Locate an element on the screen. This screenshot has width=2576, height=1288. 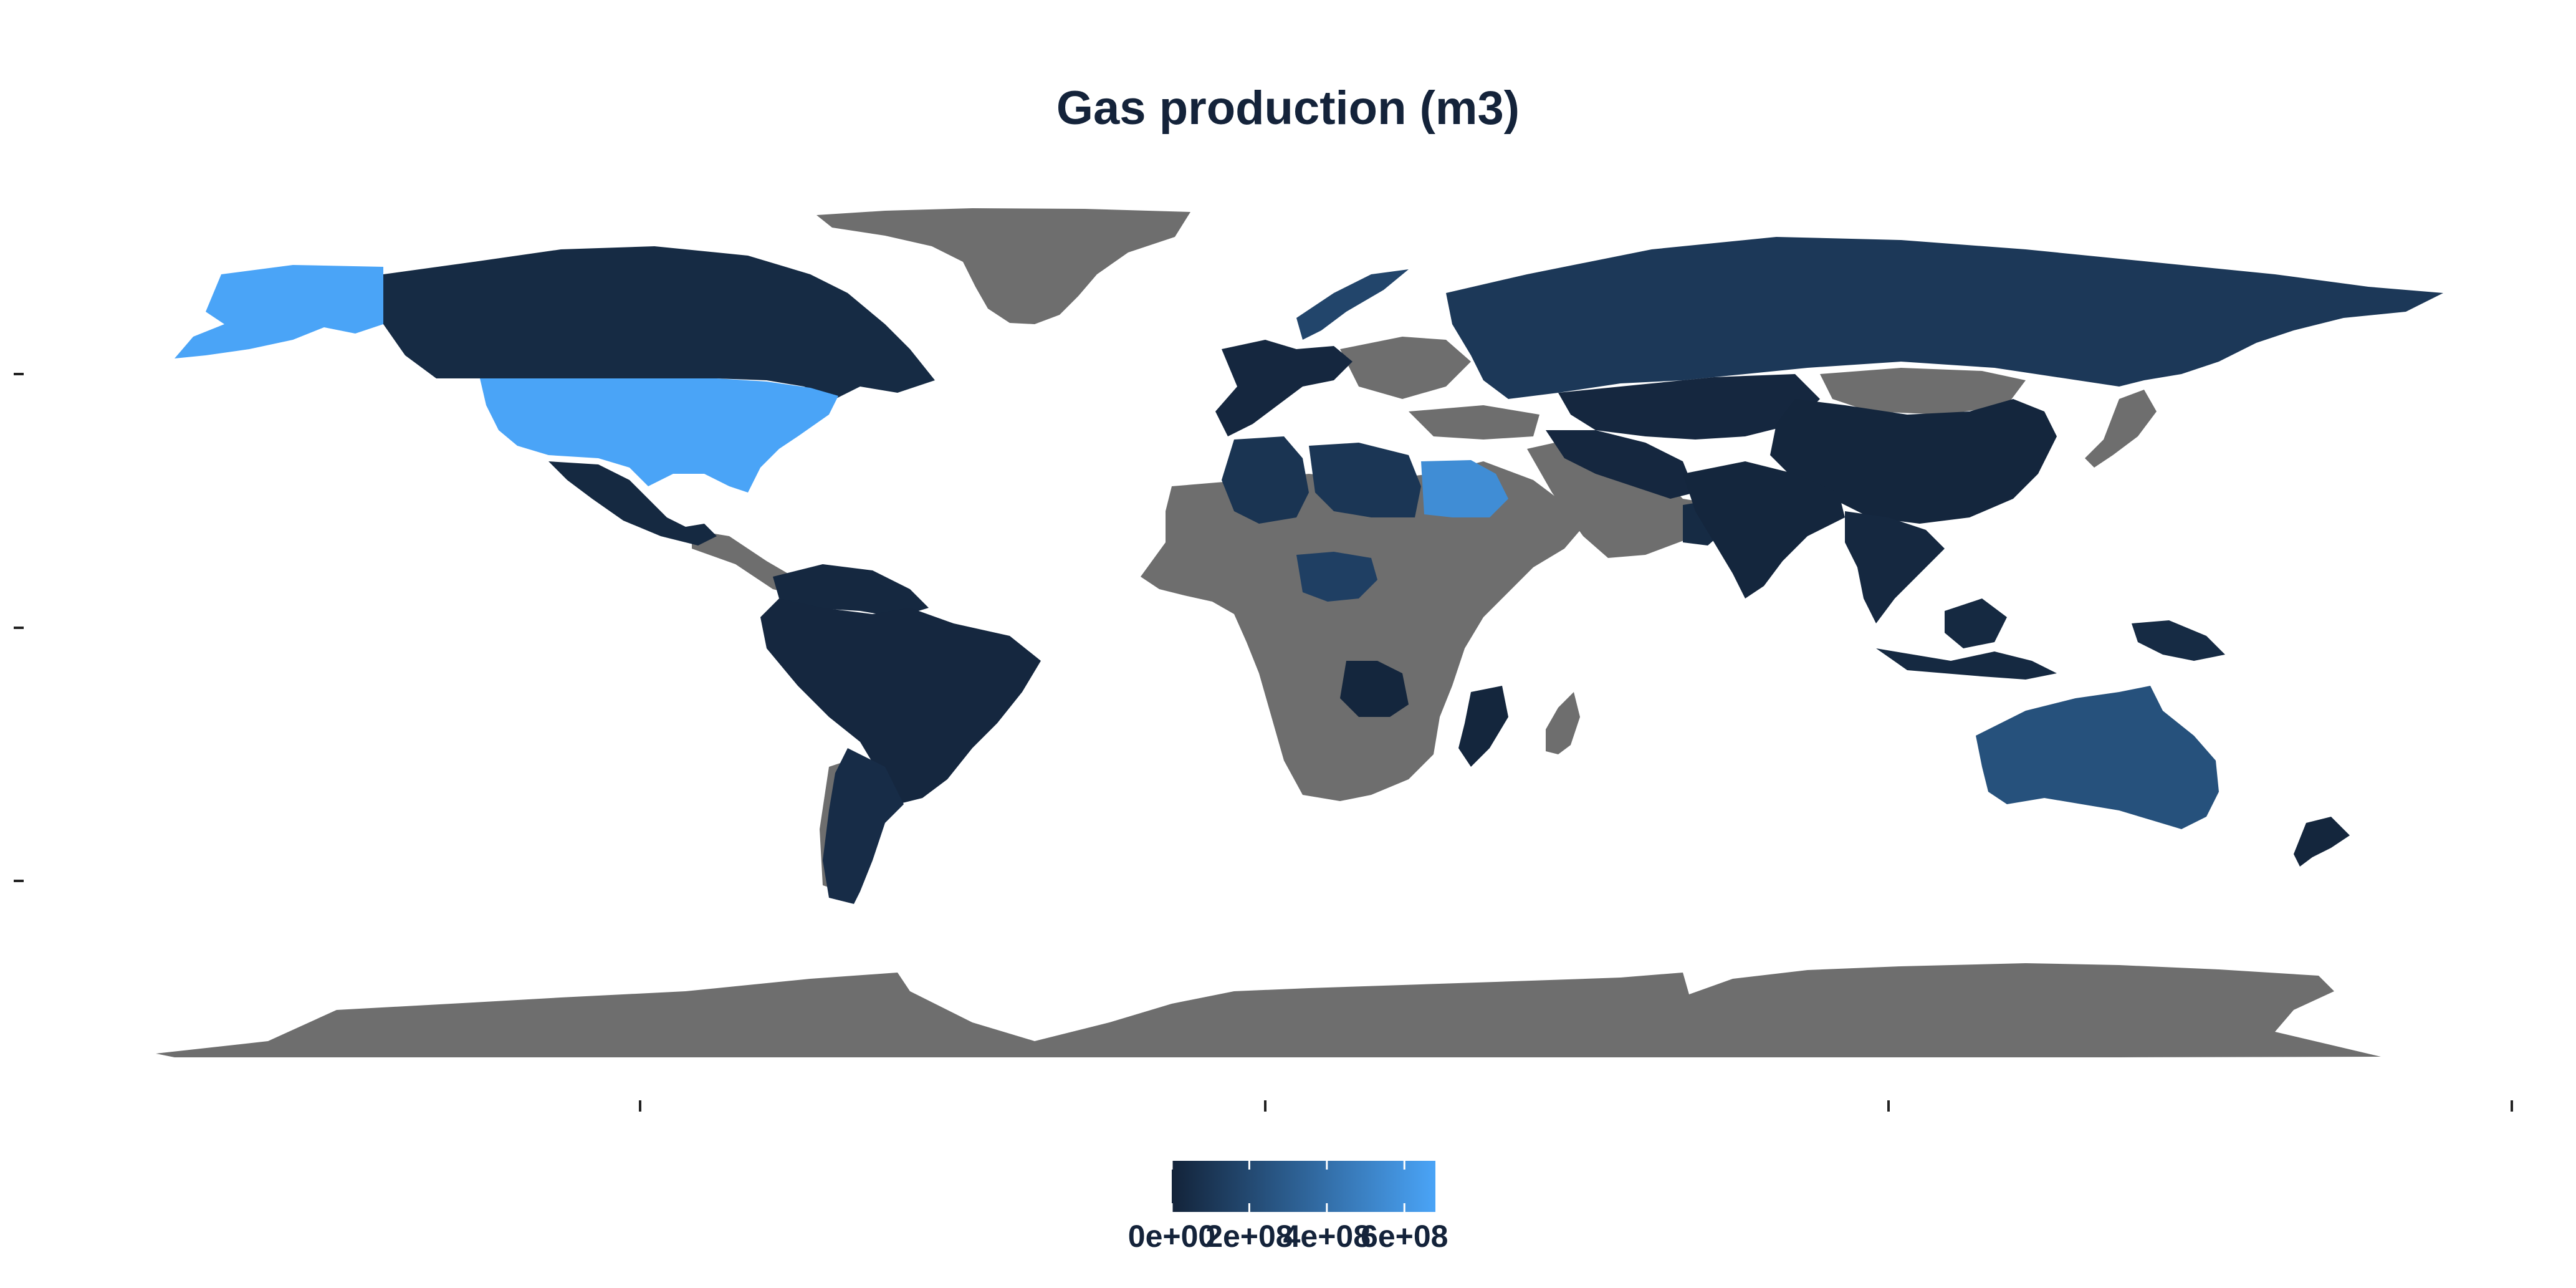
country-japan is located at coordinates (2121, 429).